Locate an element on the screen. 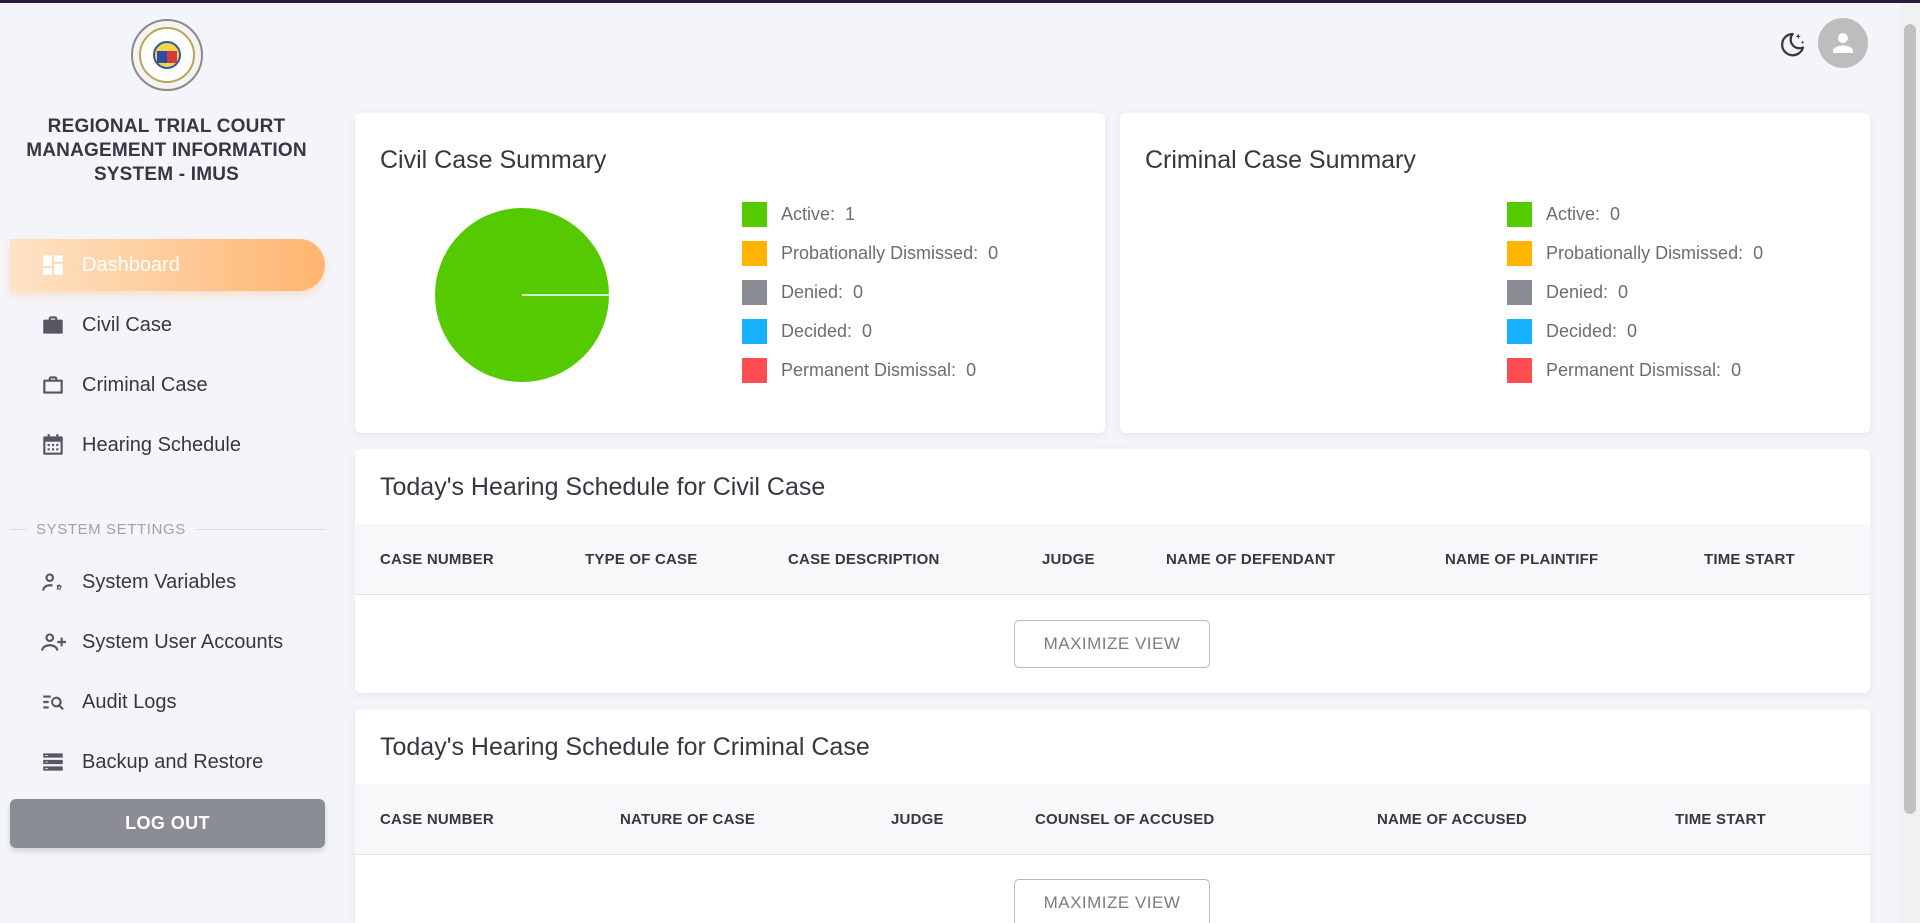  sidebar-item-audit-logs: Audit Logs is located at coordinates (167, 702).